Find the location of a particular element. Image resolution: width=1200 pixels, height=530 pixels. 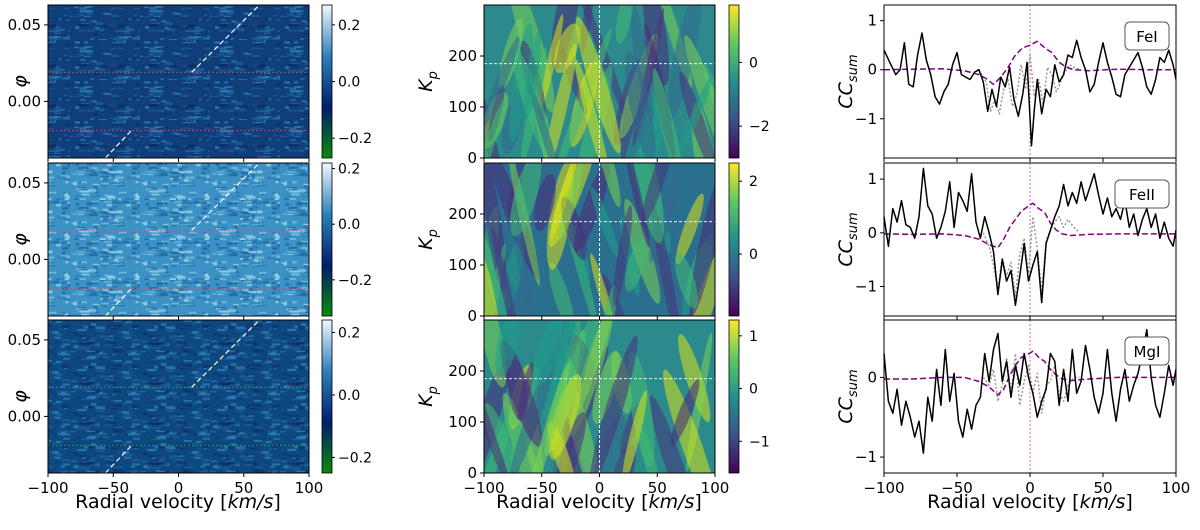

phase-map-FeI: 0.05 0.00 φ 0.2 0.0 −0.2 is located at coordinates (190, 83).